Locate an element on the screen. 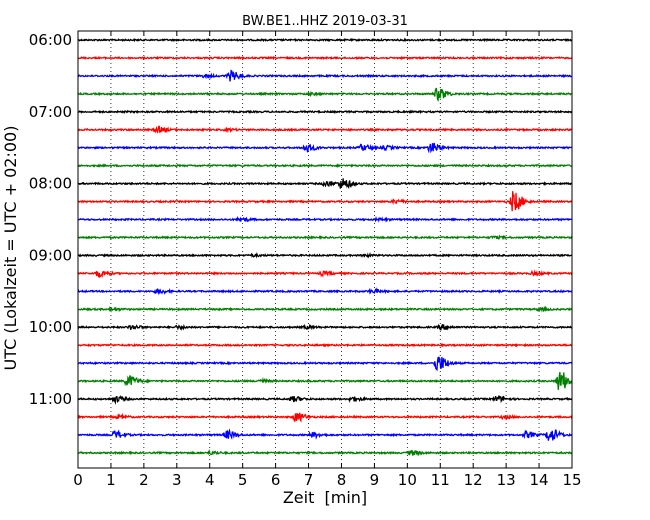 This screenshot has height=520, width=650. y-tick-label: 11:00 is located at coordinates (50, 399).